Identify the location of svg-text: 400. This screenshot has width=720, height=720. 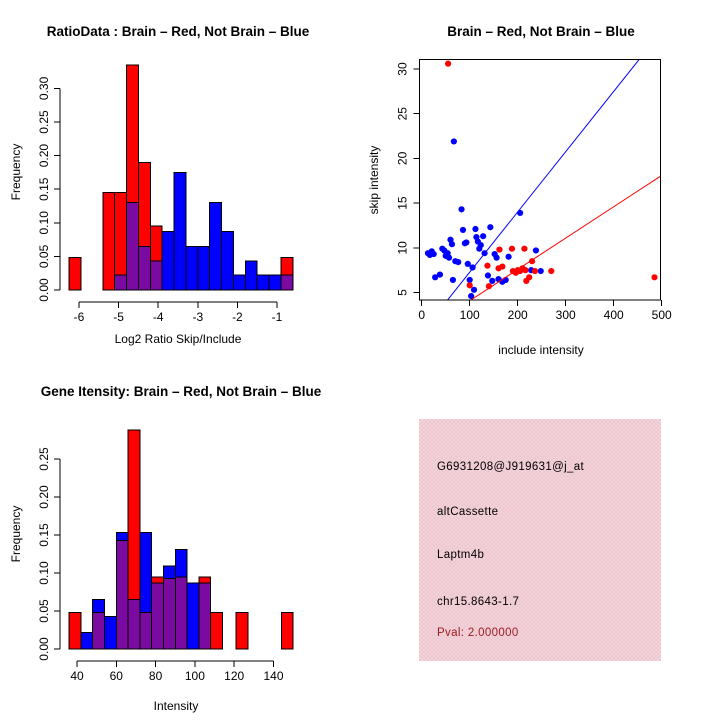
(614, 315).